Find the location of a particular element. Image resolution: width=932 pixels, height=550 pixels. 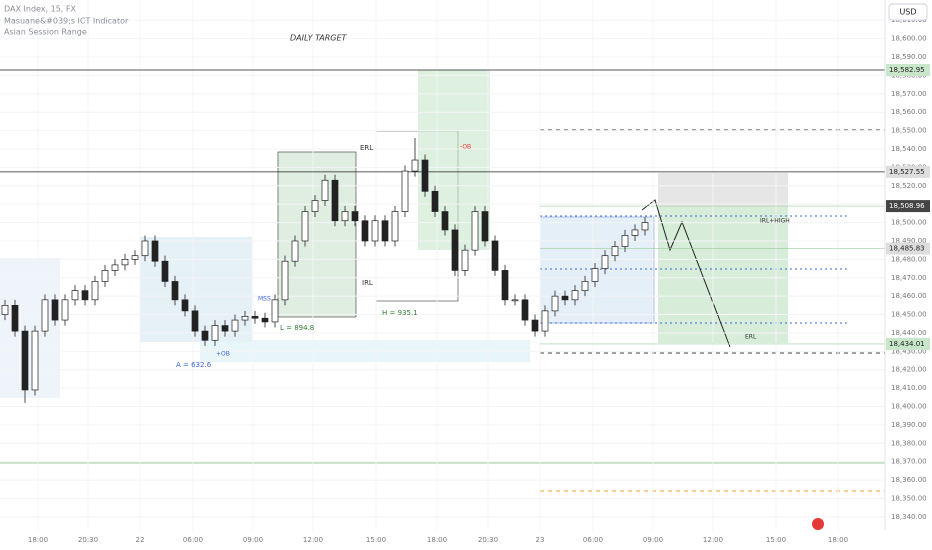

y-tick-label: 18,590.00 is located at coordinates (909, 57).